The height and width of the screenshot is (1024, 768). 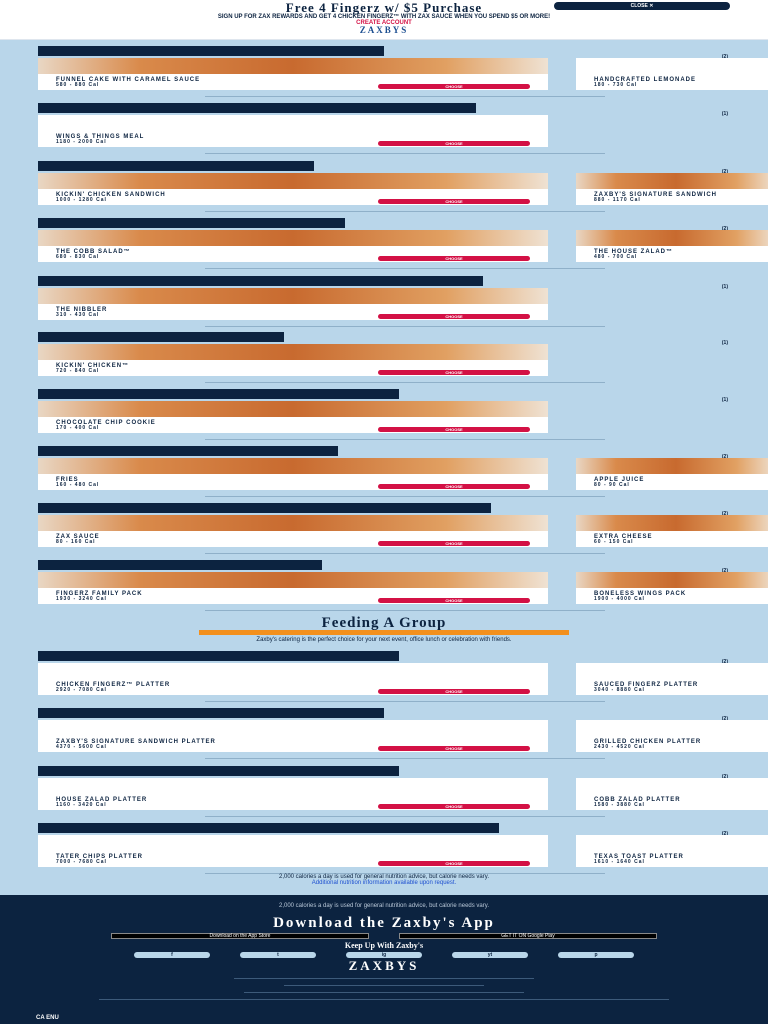 I want to click on youtube-icon: yt, so click(x=490, y=955).